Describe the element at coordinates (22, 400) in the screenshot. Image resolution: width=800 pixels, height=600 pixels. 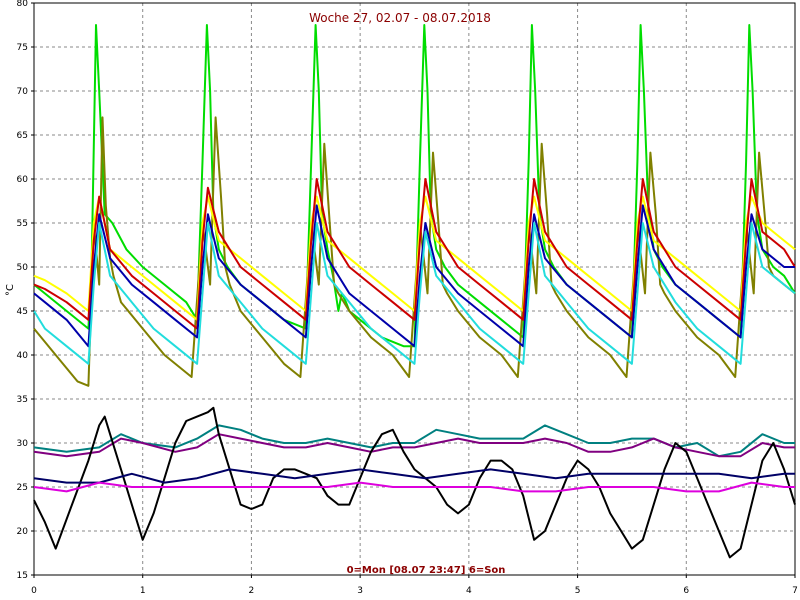
I see `y-tick-label-4: 35` at that location.